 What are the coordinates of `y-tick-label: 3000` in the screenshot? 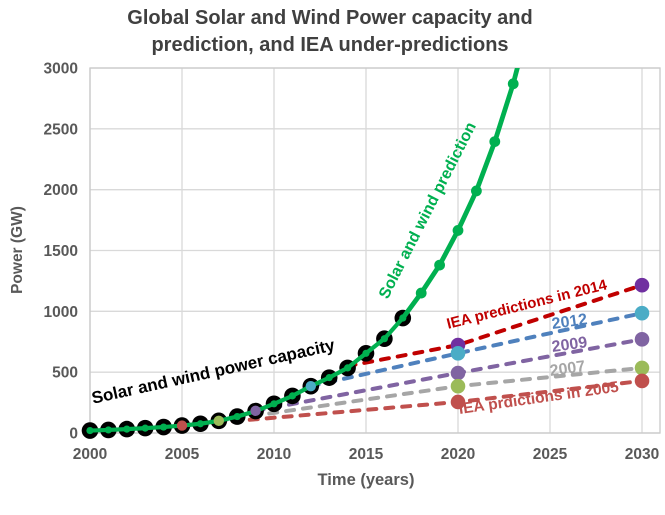 It's located at (61, 69).